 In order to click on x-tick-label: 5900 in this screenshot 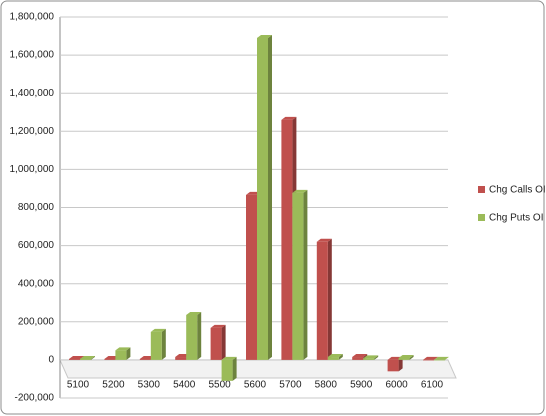, I will do `click(361, 385)`.